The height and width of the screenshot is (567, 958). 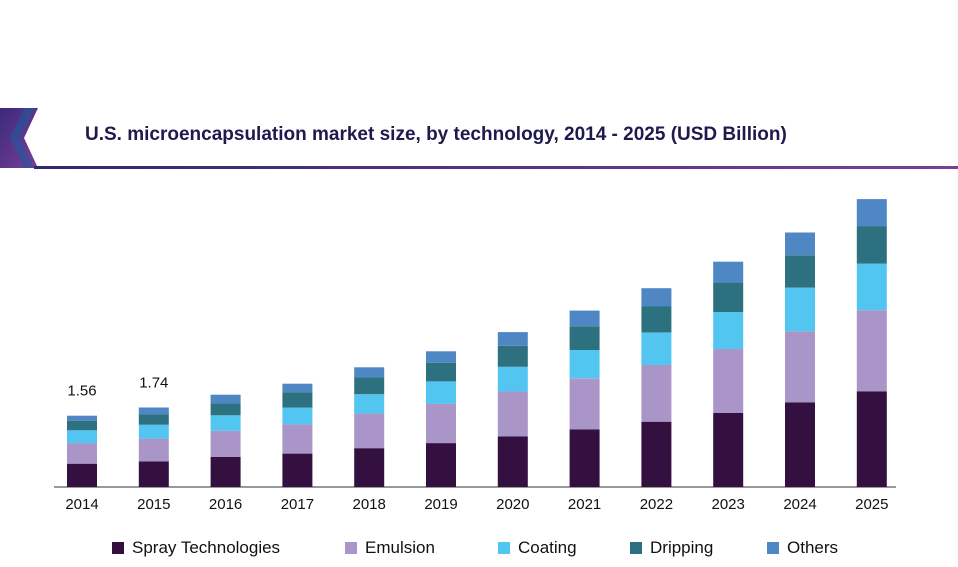 I want to click on bar-segment-2020-emulsion, so click(x=512, y=414).